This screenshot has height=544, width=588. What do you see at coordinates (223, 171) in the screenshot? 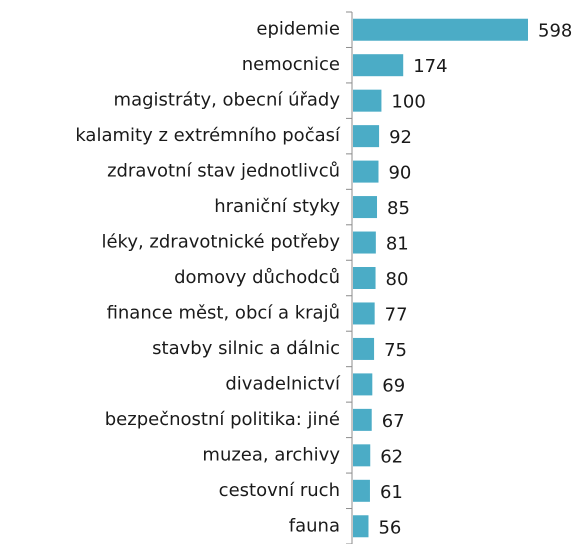
I see `category-label: zdravotní stav jednotlivců` at bounding box center [223, 171].